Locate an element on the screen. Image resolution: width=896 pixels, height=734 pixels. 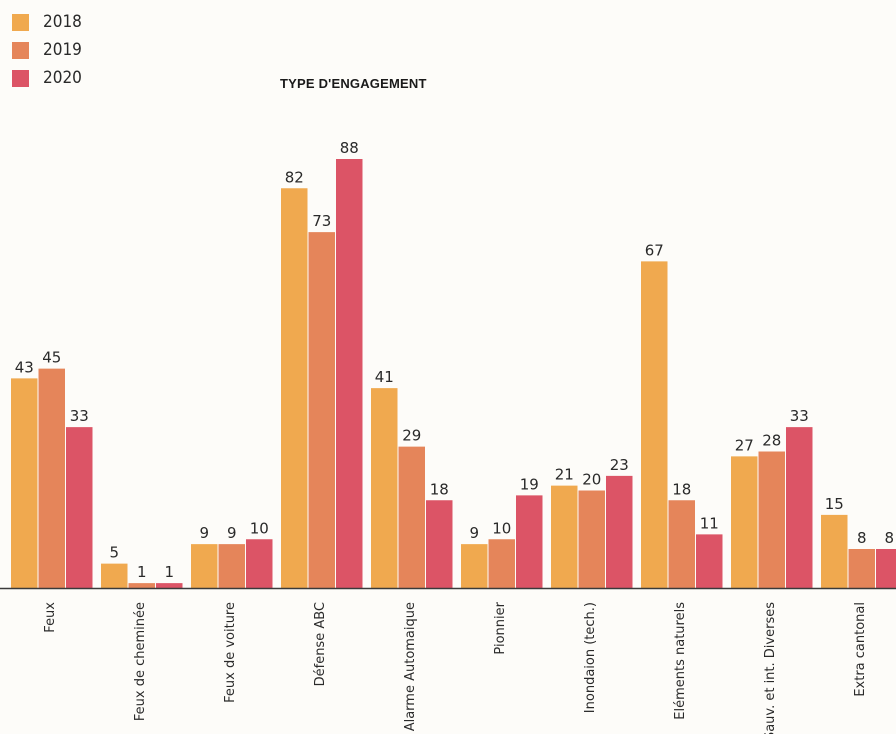
category-label-10: Extra cantonal is located at coordinates (860, 649).